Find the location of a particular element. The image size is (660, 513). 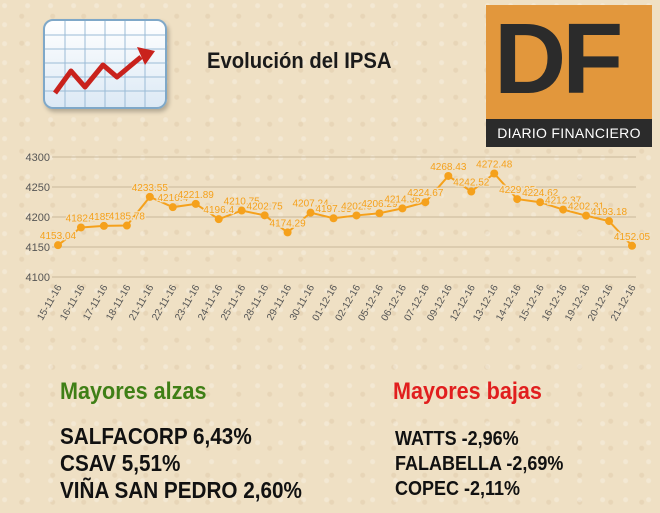

data-label: 4216.4 is located at coordinates (173, 198).